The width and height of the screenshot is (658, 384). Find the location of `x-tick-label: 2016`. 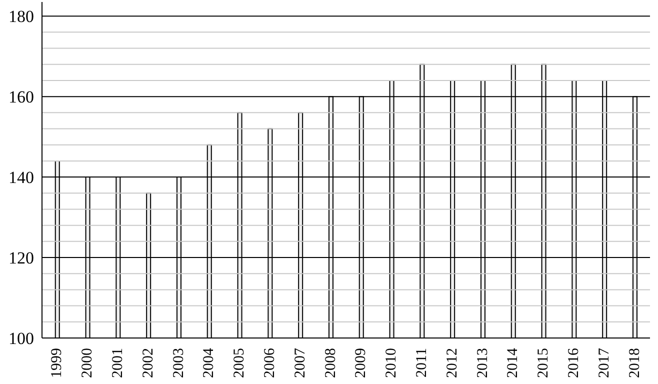

x-tick-label: 2016 is located at coordinates (574, 363).